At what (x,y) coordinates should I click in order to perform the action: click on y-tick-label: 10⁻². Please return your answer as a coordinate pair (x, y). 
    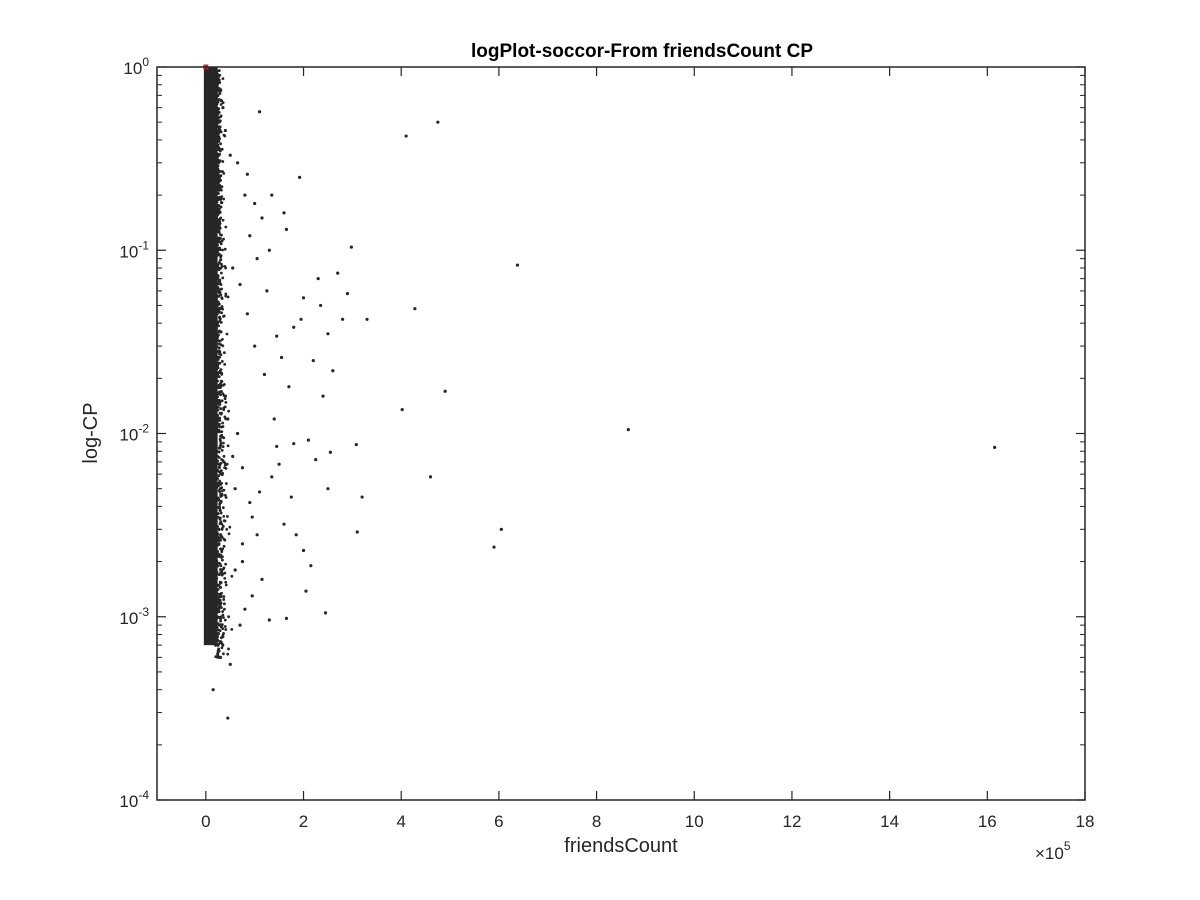
    Looking at the image, I should click on (134, 433).